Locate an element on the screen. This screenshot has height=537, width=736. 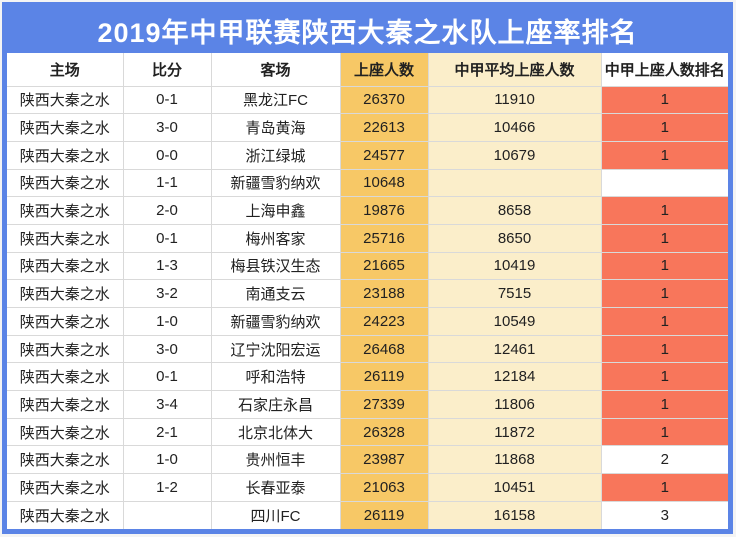
rank-cell: 2 is located at coordinates (664, 460).